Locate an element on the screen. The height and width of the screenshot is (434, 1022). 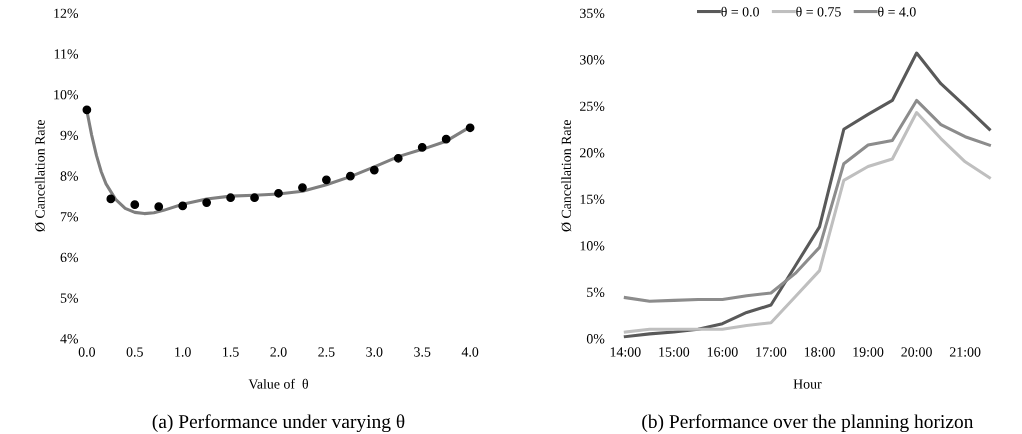
x-tick-label: 3.0 is located at coordinates (374, 352).